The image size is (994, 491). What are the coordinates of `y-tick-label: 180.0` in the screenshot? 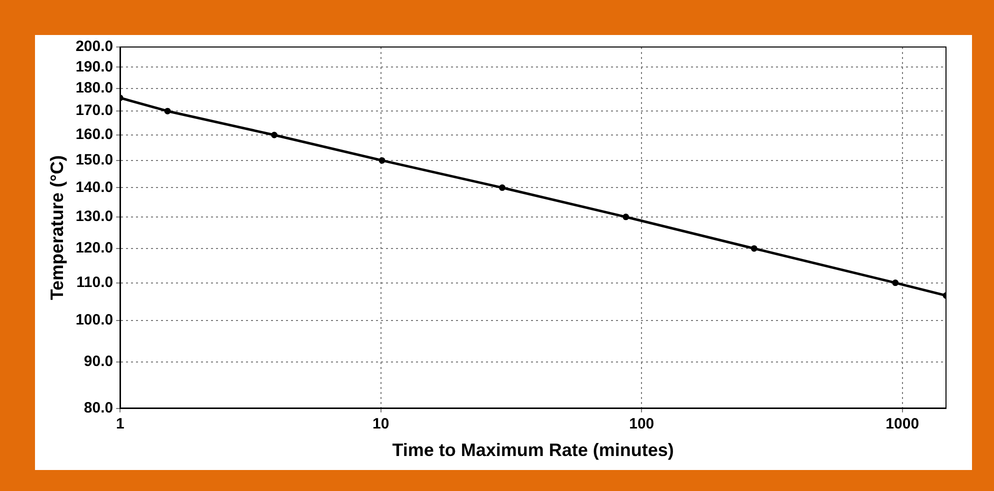 It's located at (95, 88).